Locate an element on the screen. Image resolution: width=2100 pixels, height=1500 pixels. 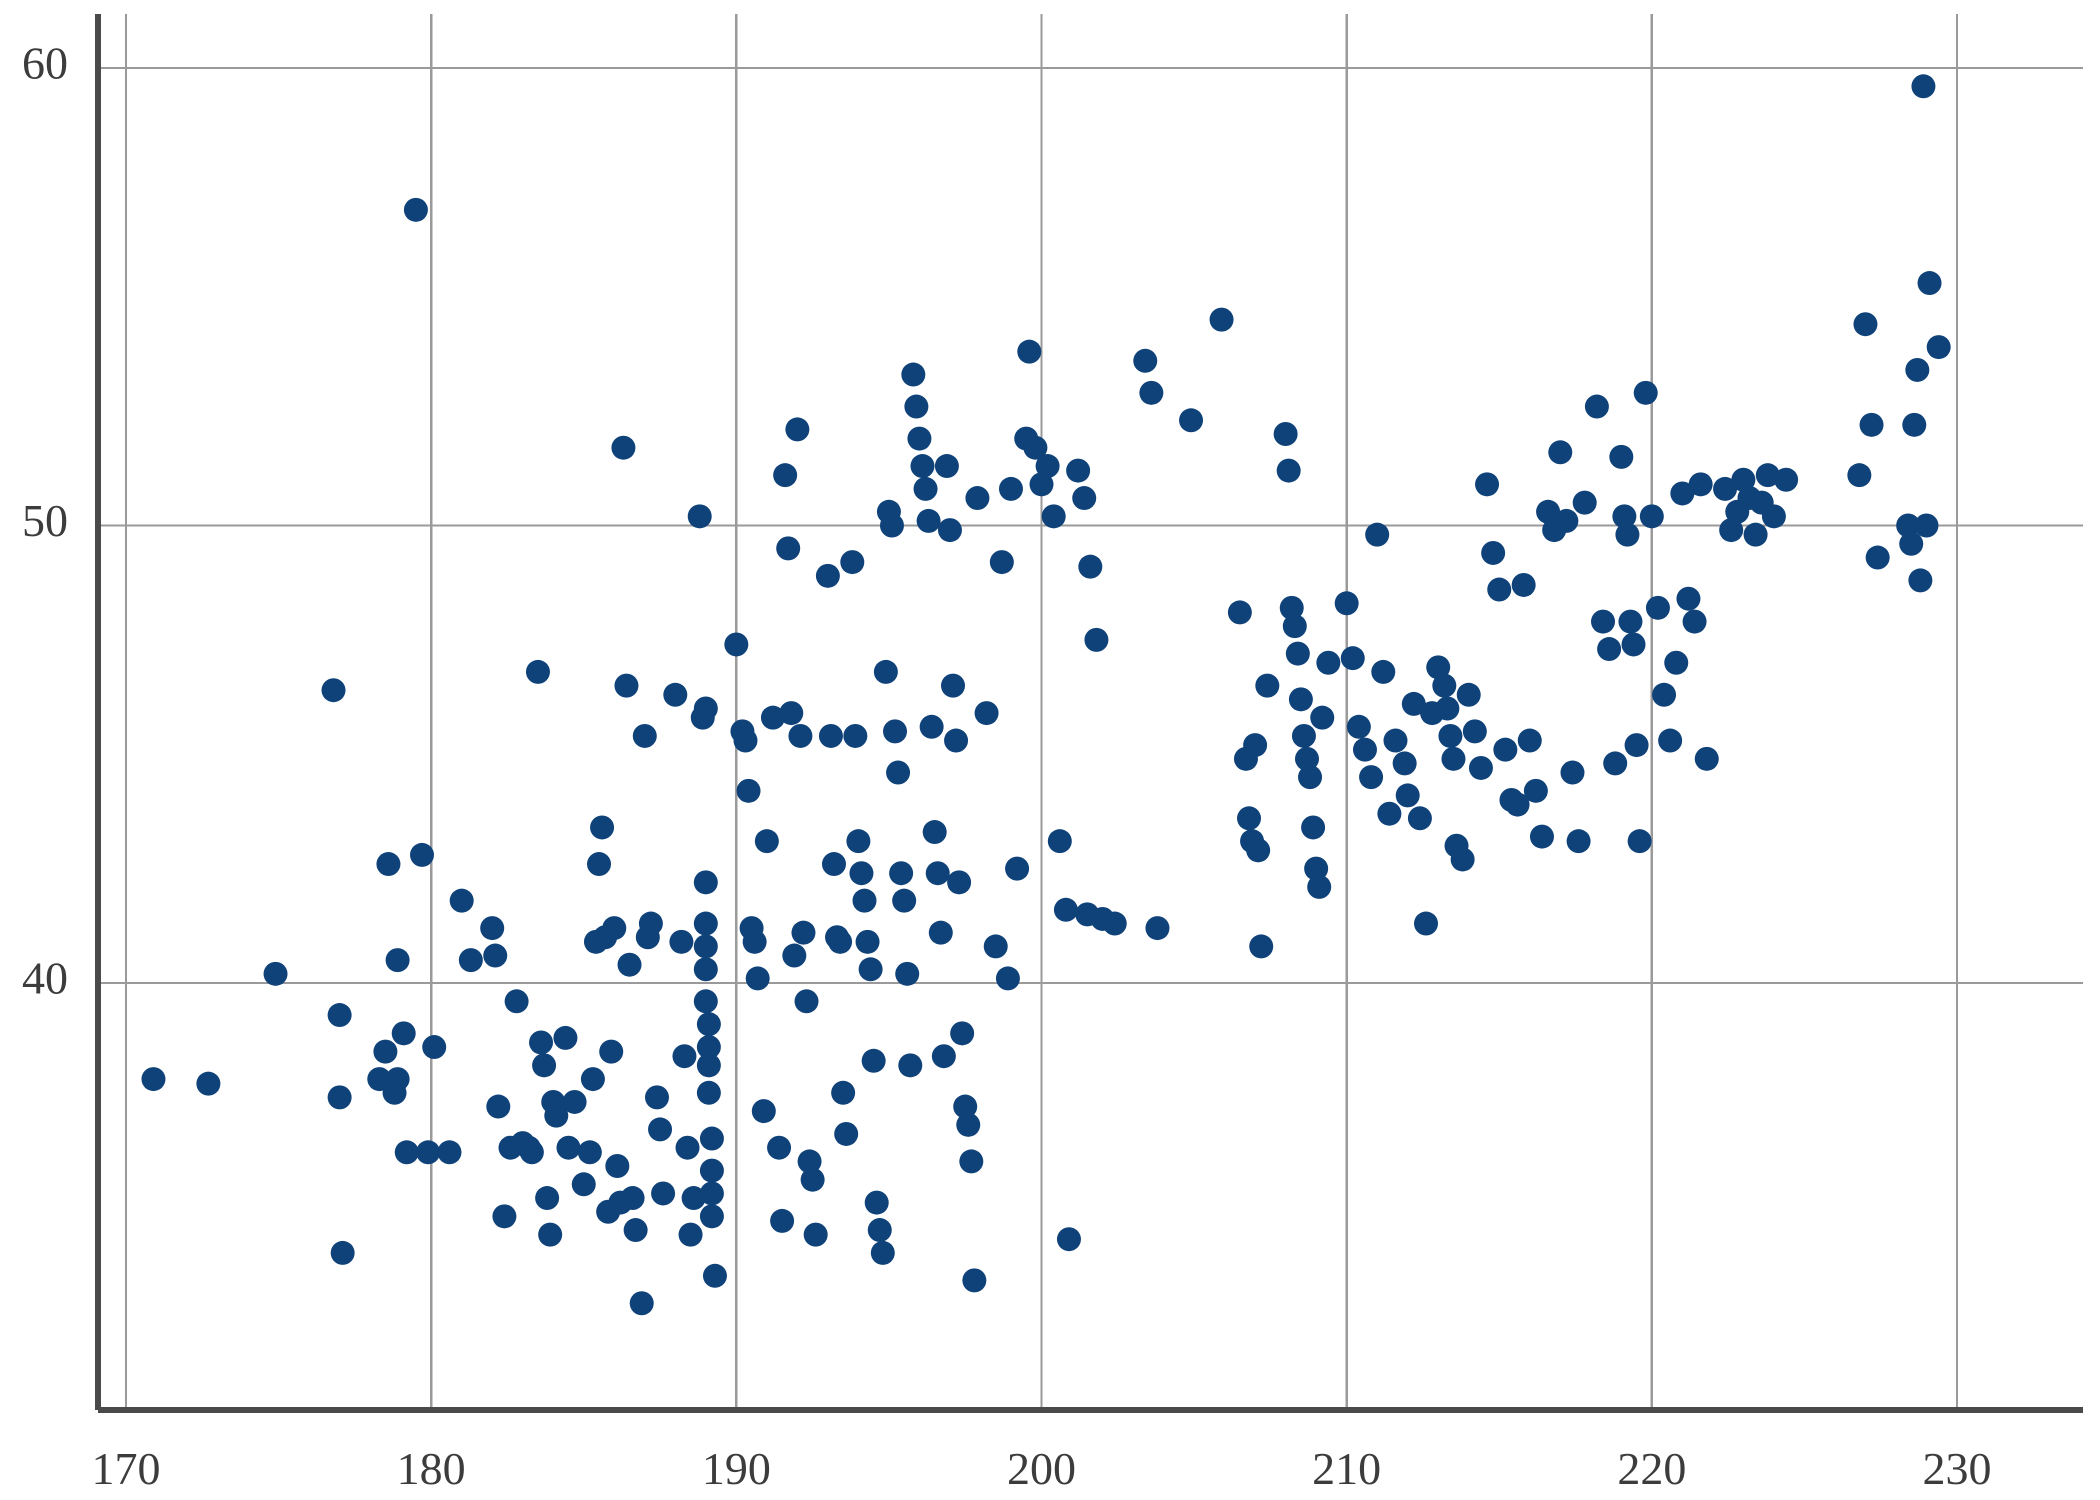
y-axis-tick-labels: 40 50 60 is located at coordinates (45, 521).